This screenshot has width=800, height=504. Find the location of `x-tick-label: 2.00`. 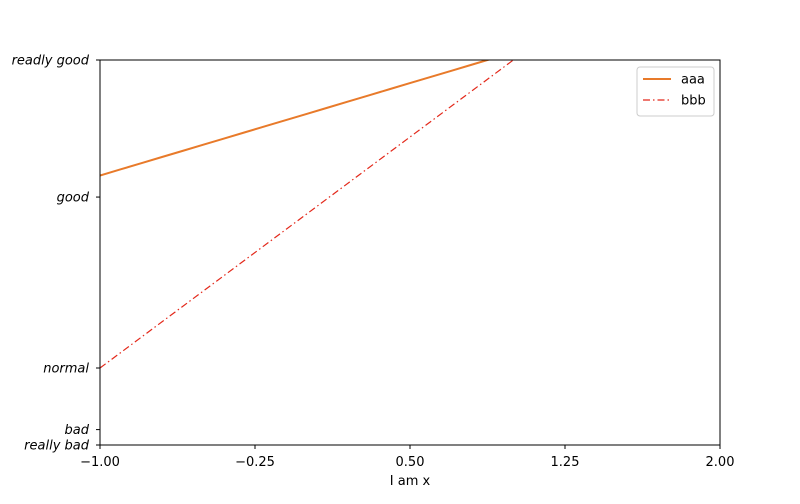

x-tick-label: 2.00 is located at coordinates (720, 462).